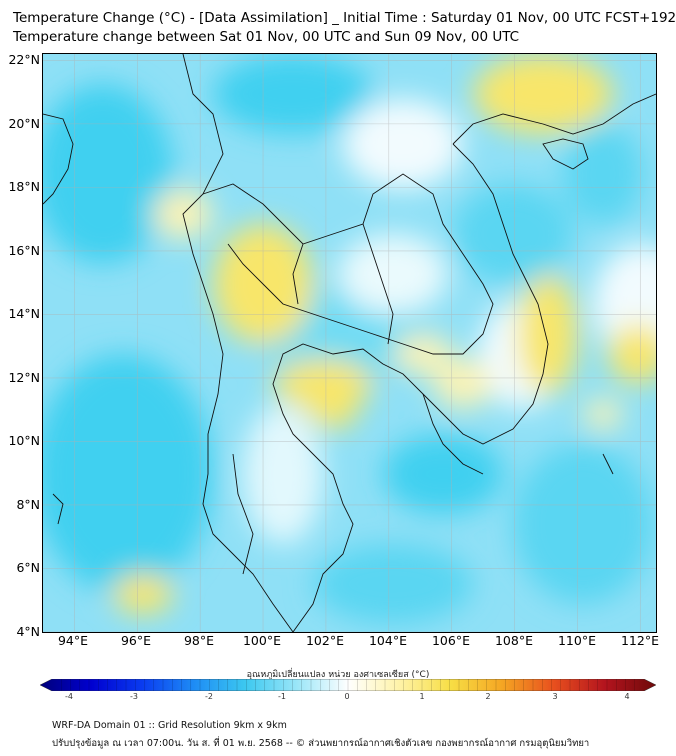  Describe the element at coordinates (261, 640) in the screenshot. I see `lon-label: 100°E` at that location.